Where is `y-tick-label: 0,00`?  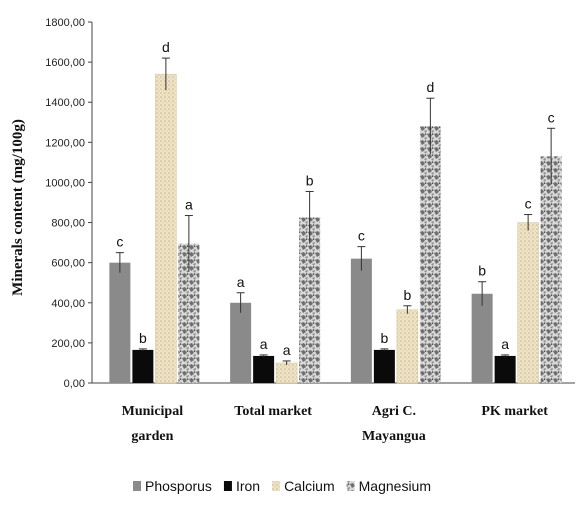 y-tick-label: 0,00 is located at coordinates (74, 384).